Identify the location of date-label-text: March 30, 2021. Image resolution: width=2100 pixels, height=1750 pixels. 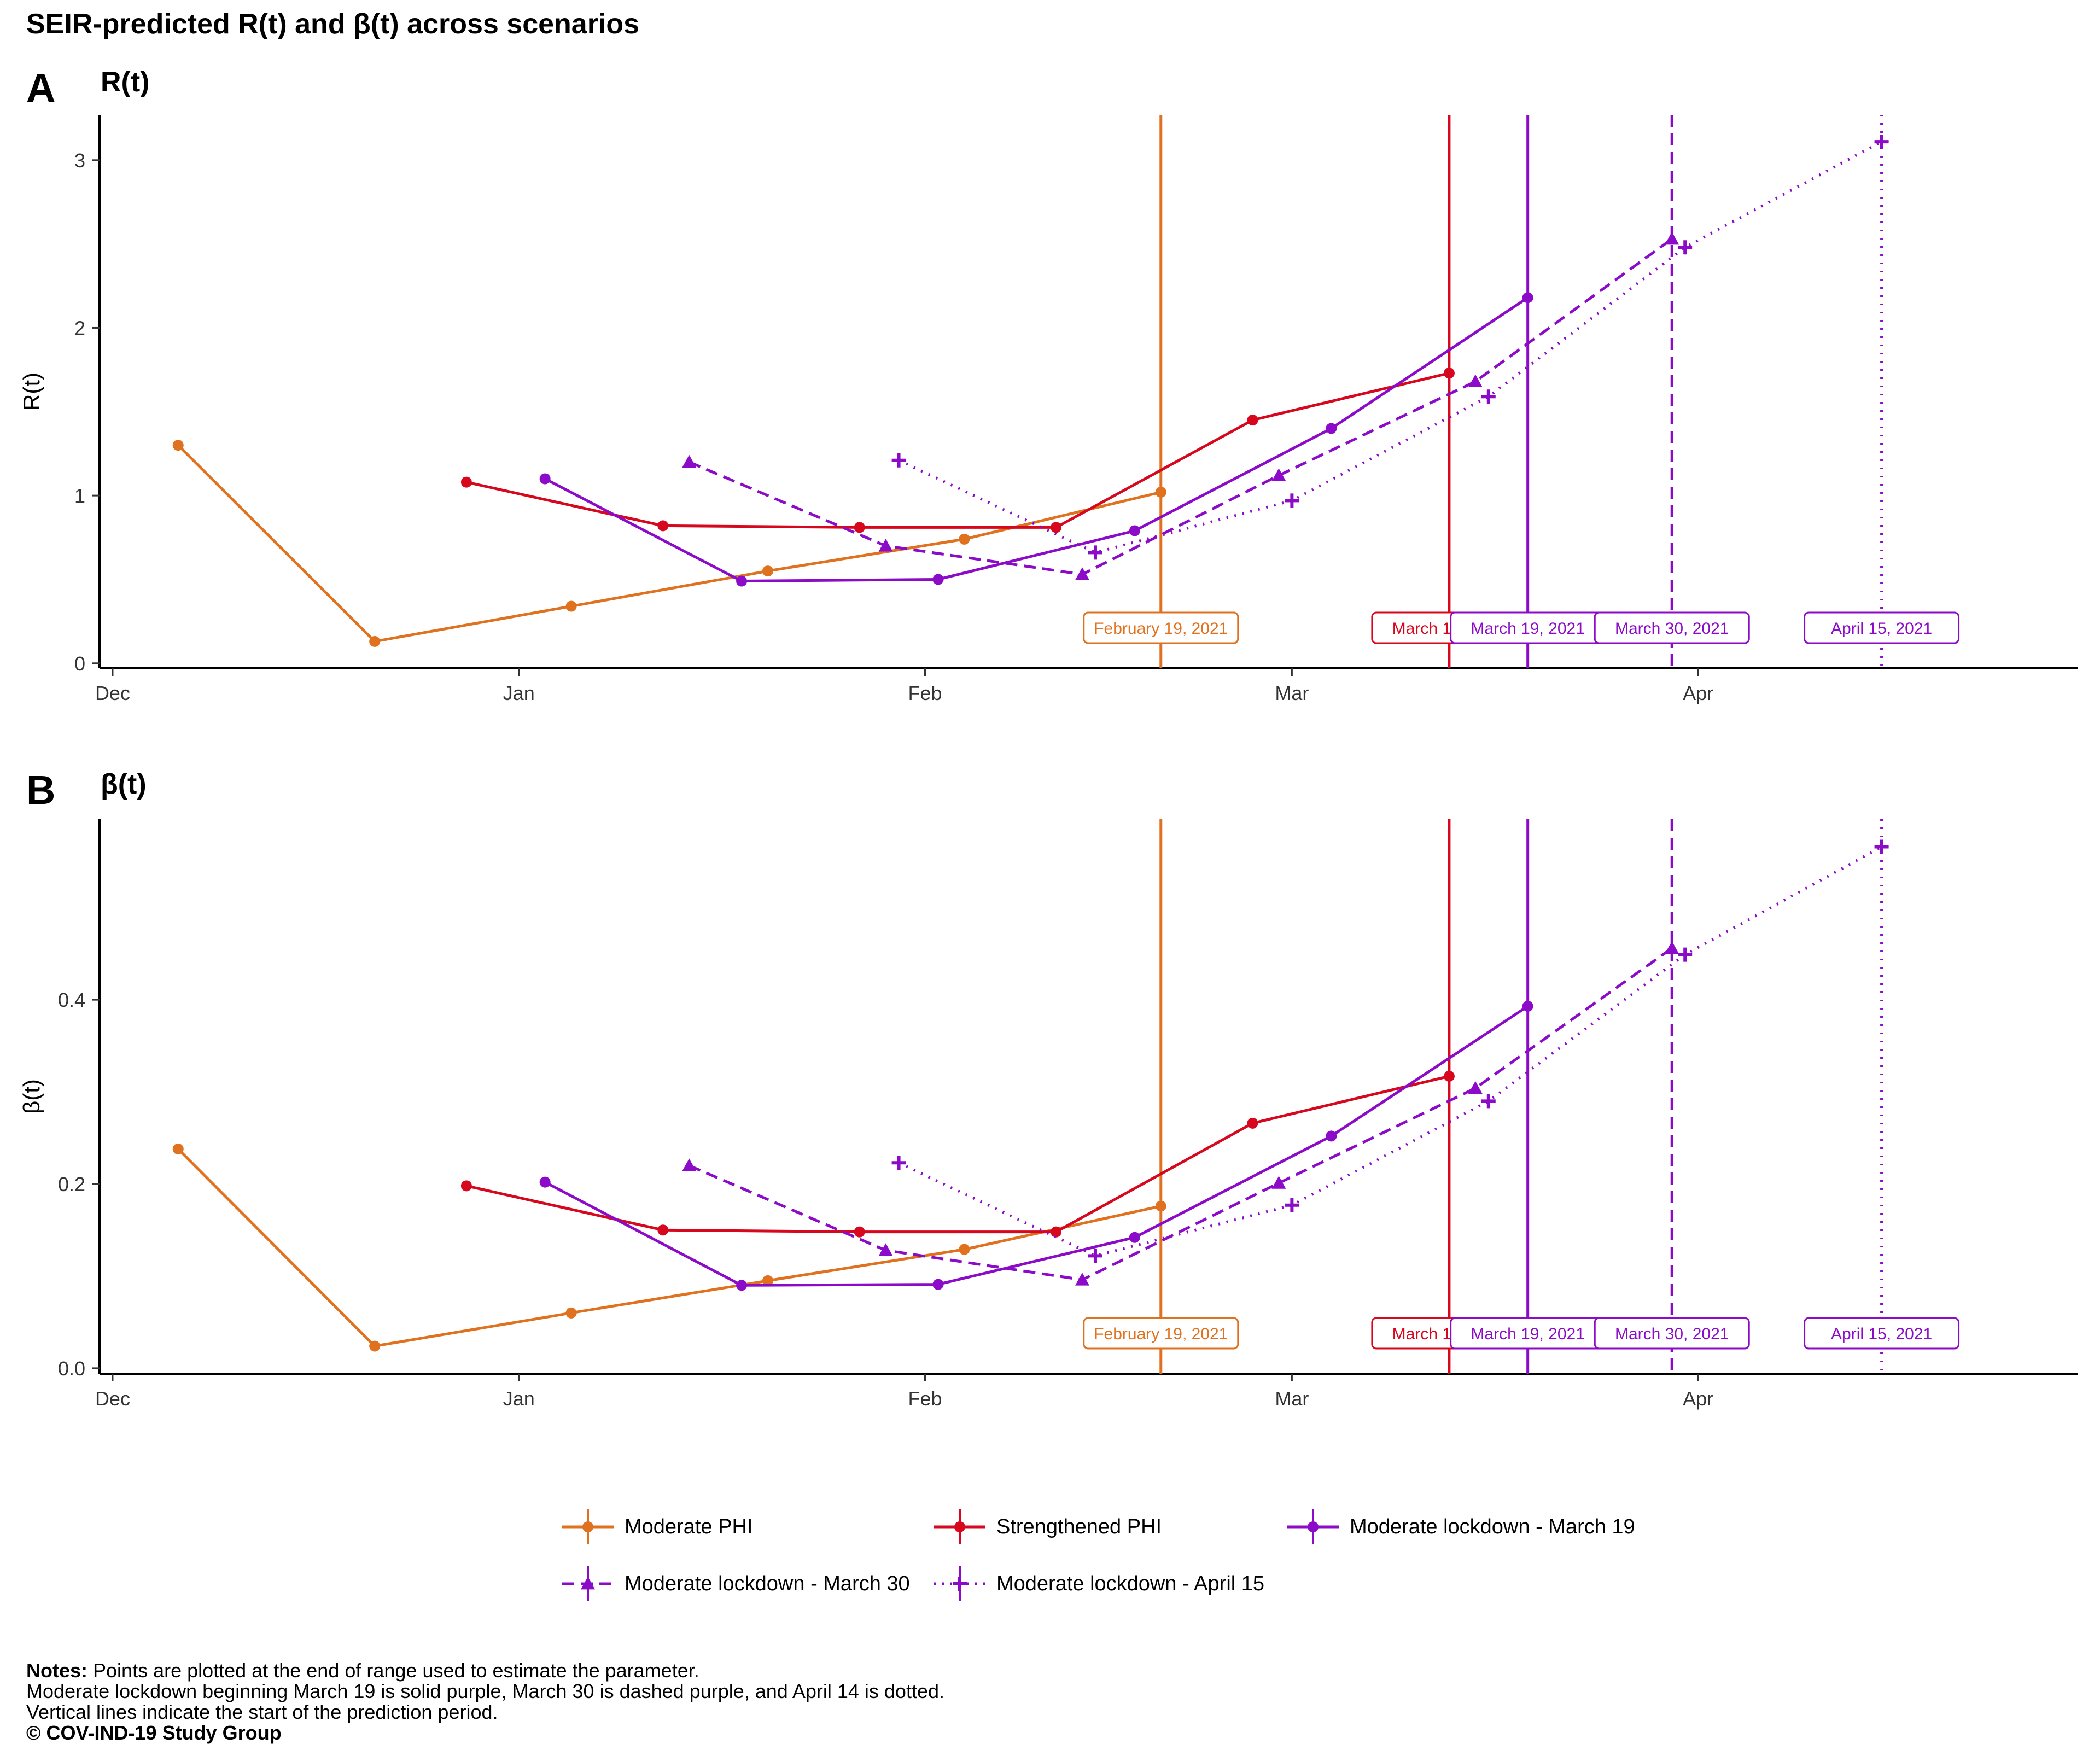
(1672, 1334).